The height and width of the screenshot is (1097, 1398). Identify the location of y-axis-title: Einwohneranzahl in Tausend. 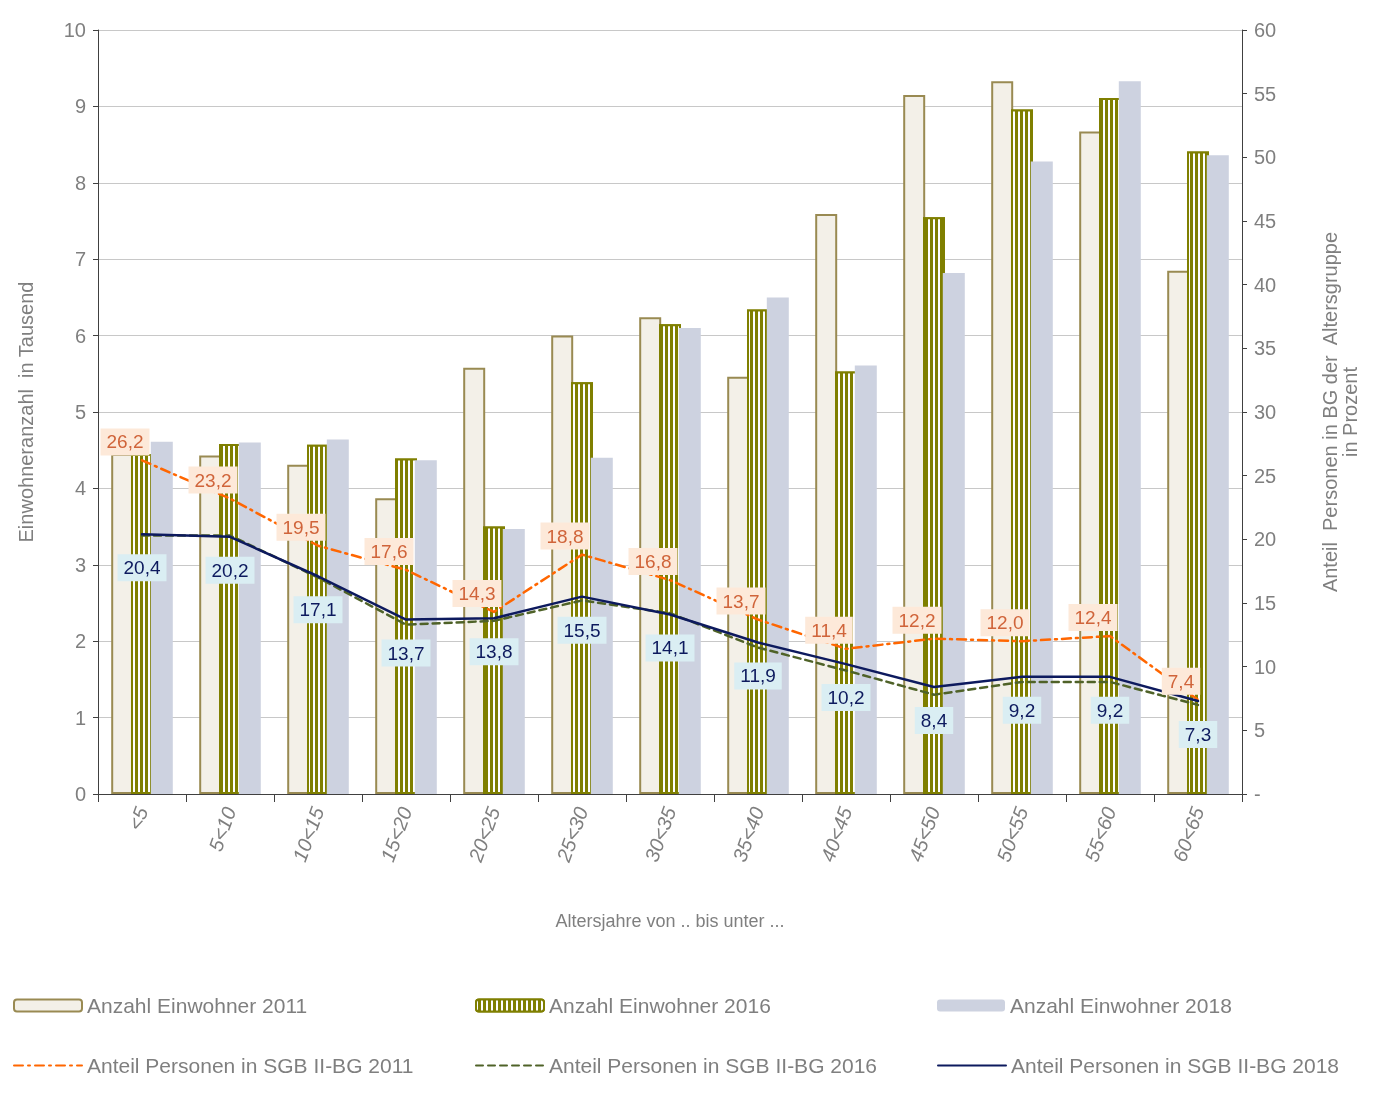
(26, 412).